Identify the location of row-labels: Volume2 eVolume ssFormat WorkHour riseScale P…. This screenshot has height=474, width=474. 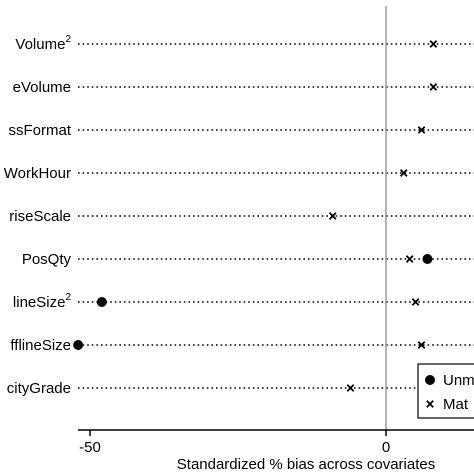
(38, 215).